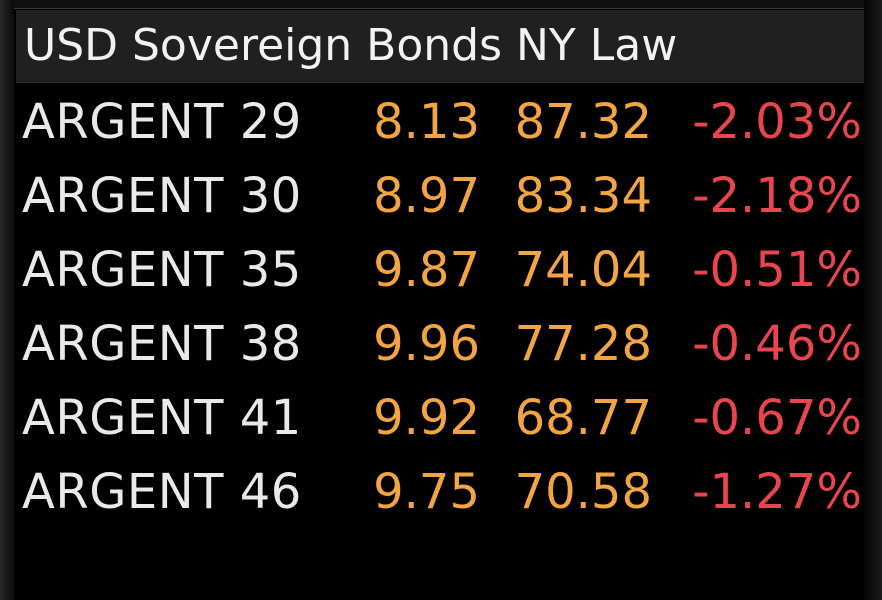 The height and width of the screenshot is (600, 882). I want to click on bond-price: 83.34, so click(583, 196).